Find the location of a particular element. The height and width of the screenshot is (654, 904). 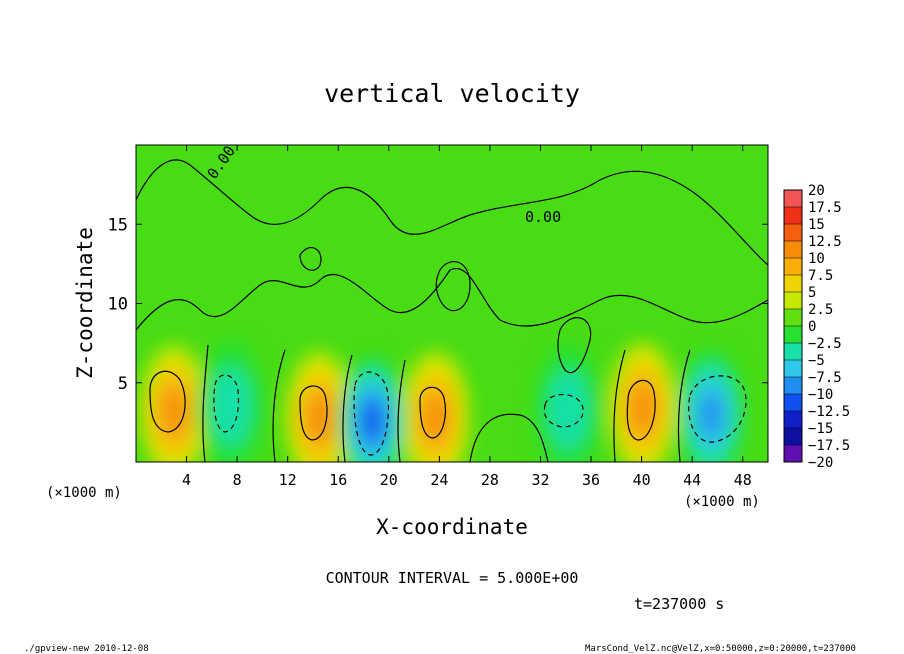

time-label: t=237000 s is located at coordinates (679, 604).